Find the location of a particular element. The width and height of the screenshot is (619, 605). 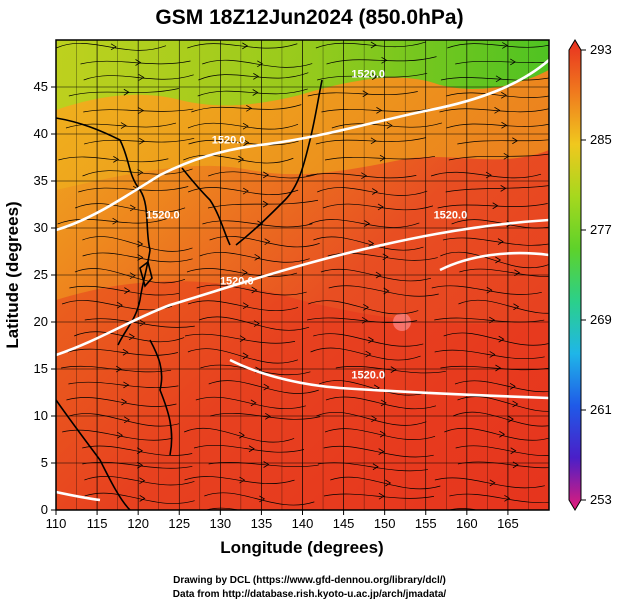

china-coast is located at coordinates (103, 231).